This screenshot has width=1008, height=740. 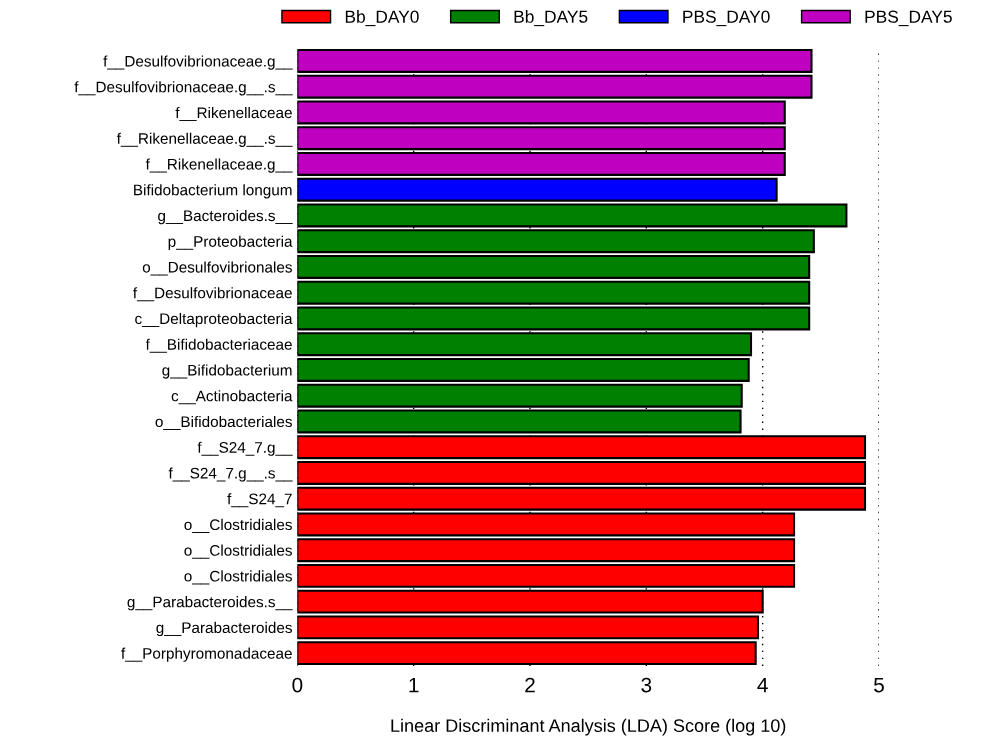 I want to click on y-tick-label: f__Desulfovibrionaceae.g__, so click(x=198, y=62).